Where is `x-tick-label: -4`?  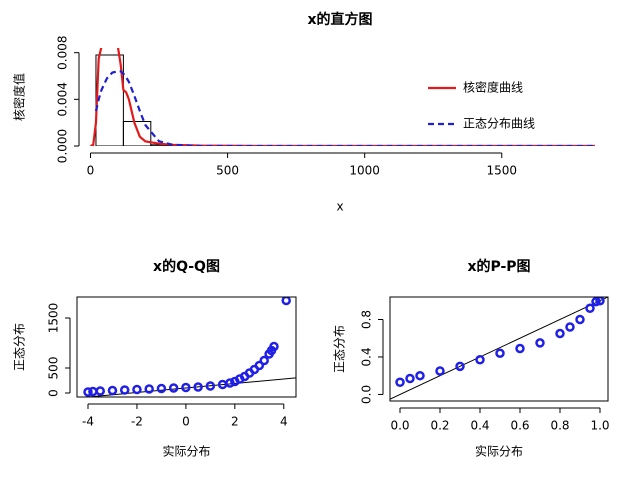 x-tick-label: -4 is located at coordinates (88, 422).